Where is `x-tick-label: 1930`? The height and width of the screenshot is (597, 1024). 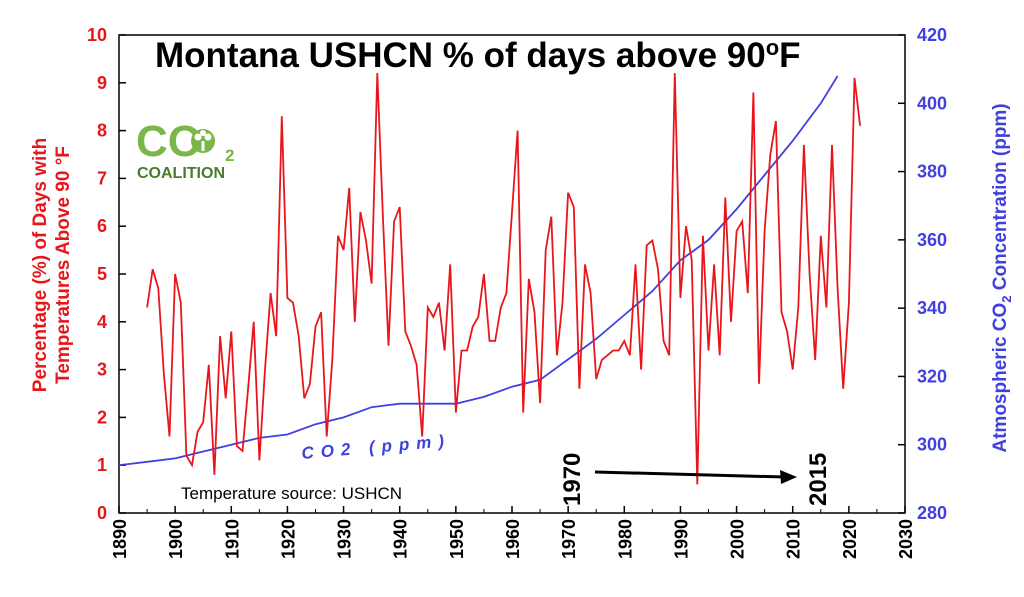 x-tick-label: 1930 is located at coordinates (345, 539).